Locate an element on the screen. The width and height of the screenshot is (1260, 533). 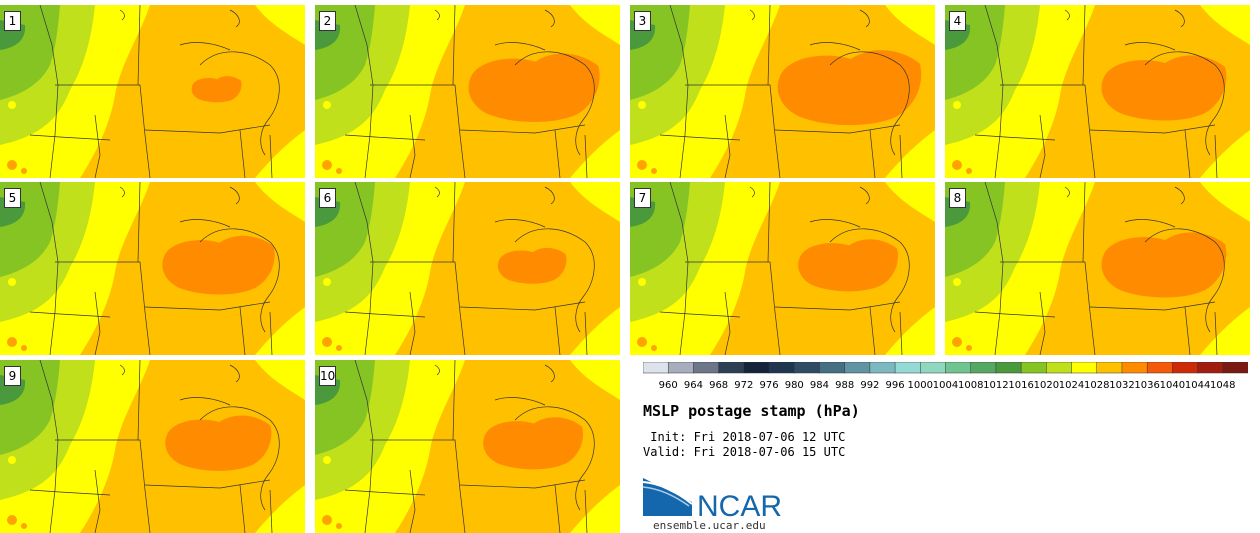
member-panel: 1 is located at coordinates (152, 91).